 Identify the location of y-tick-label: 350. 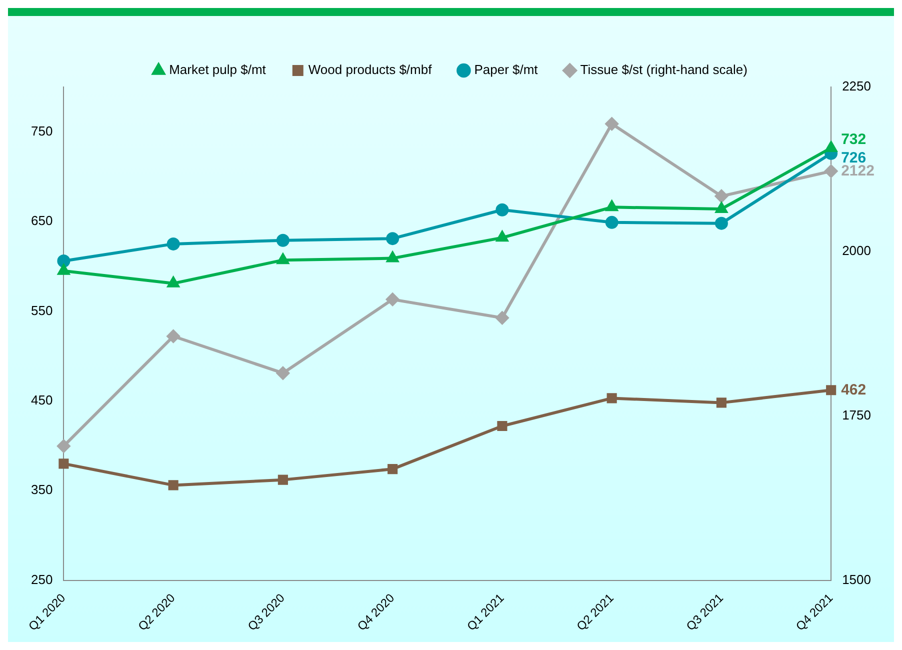
(41, 490).